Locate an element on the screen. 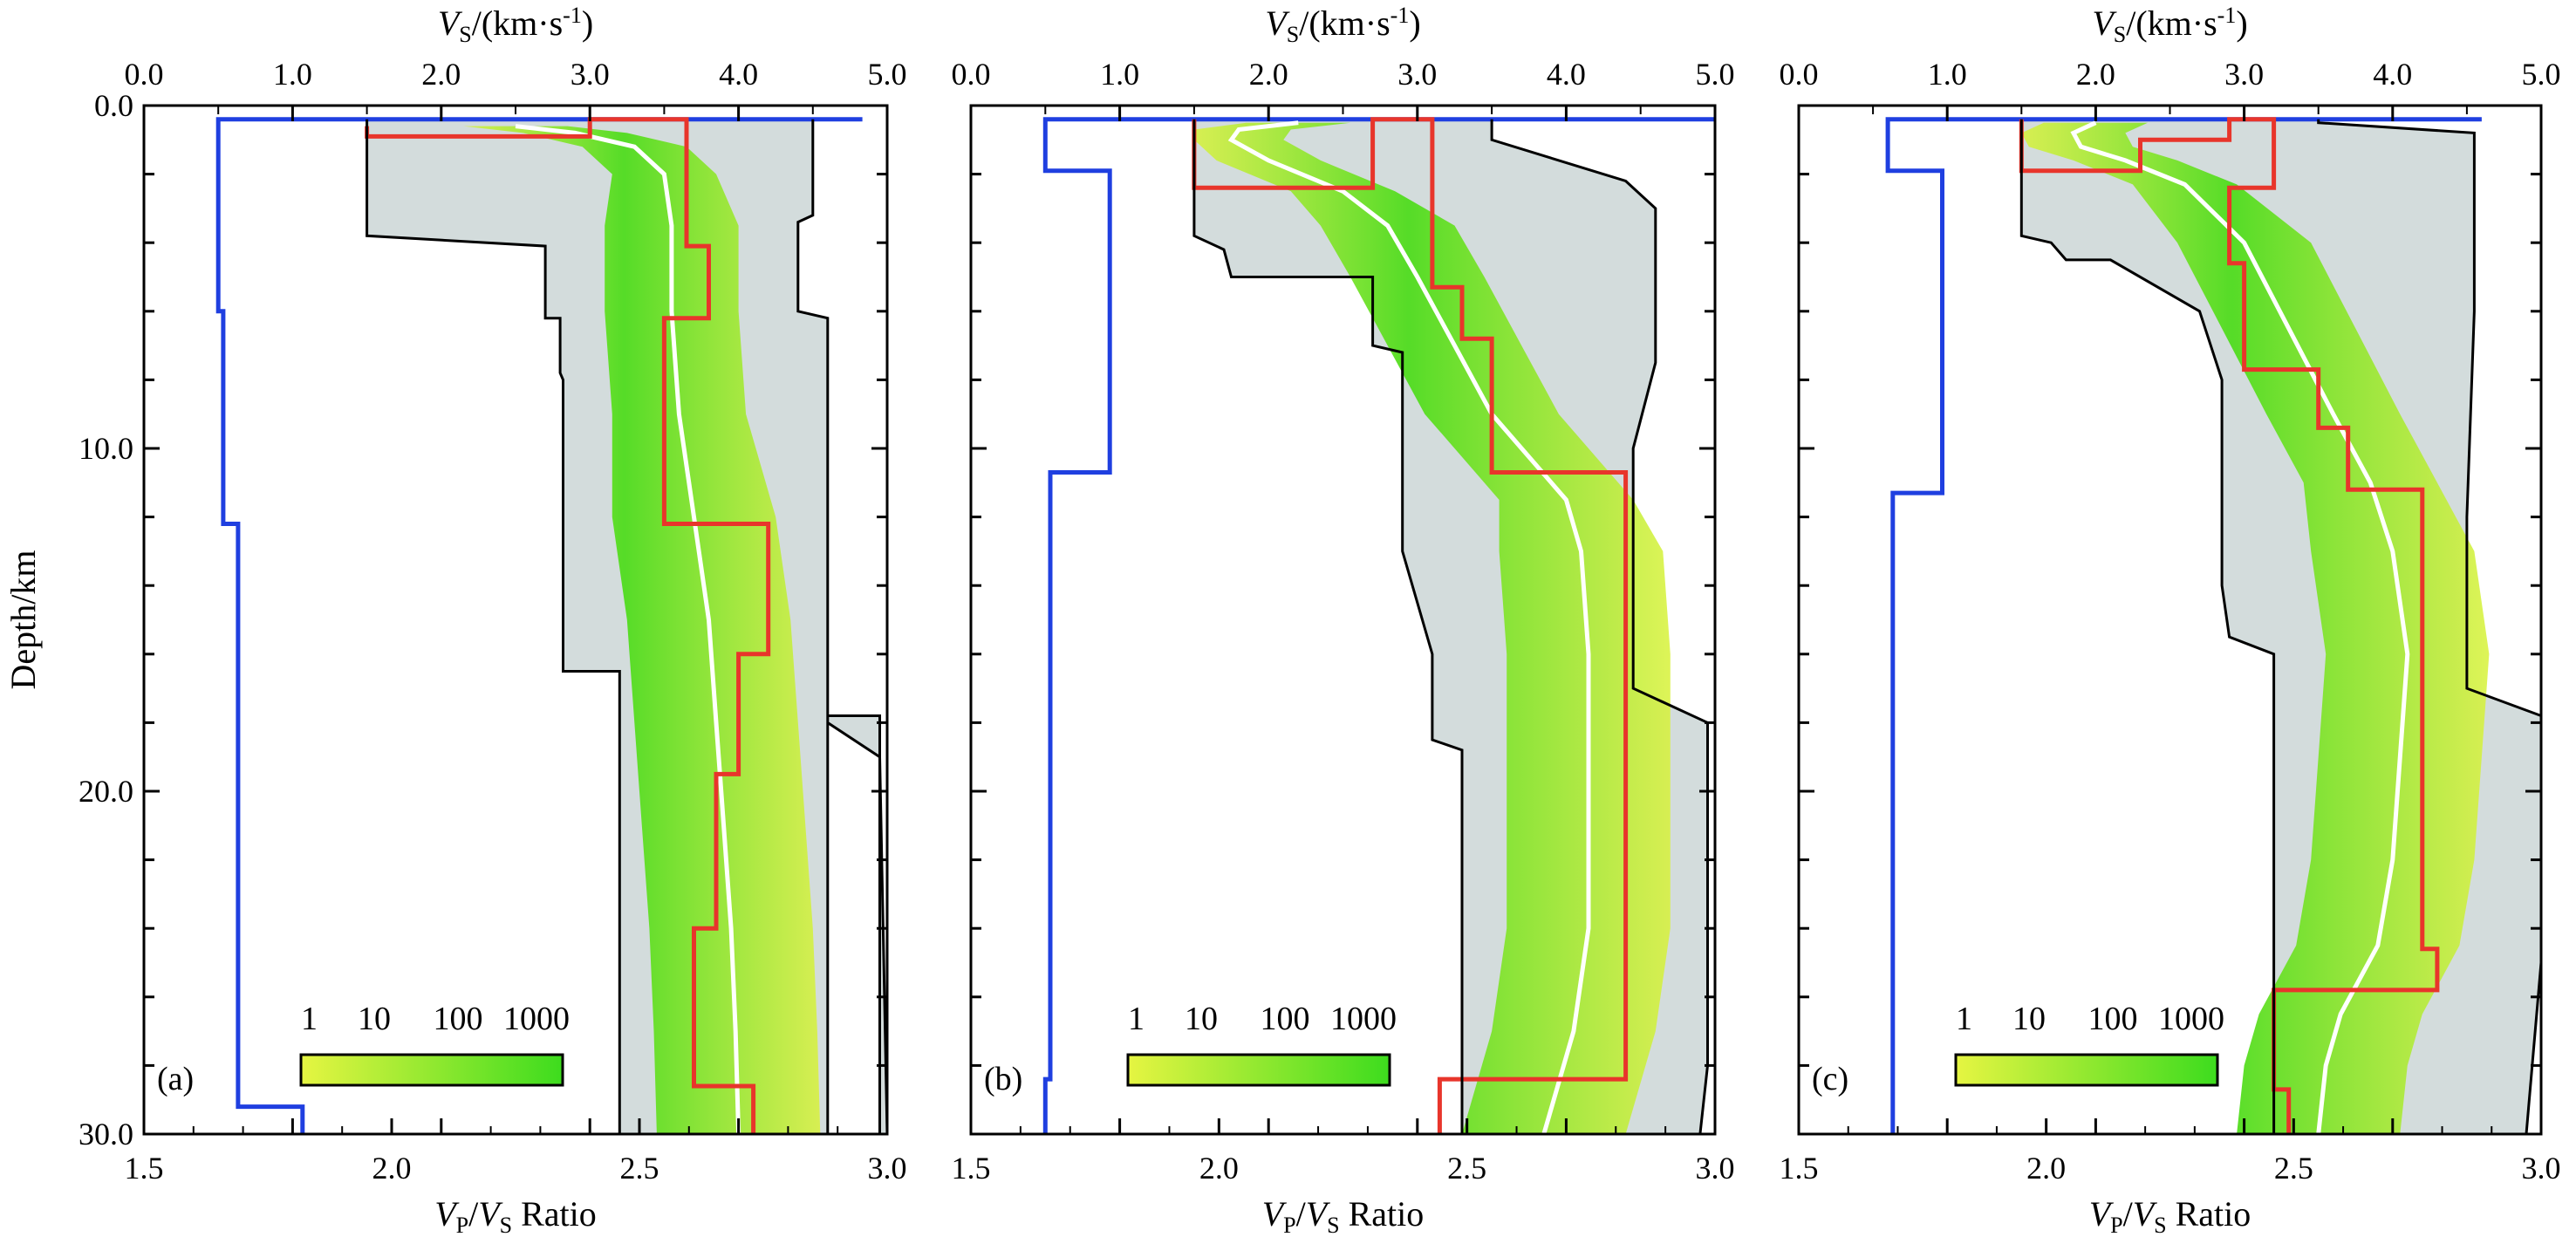 The width and height of the screenshot is (2576, 1237). panel-label: (c) is located at coordinates (1830, 1079).